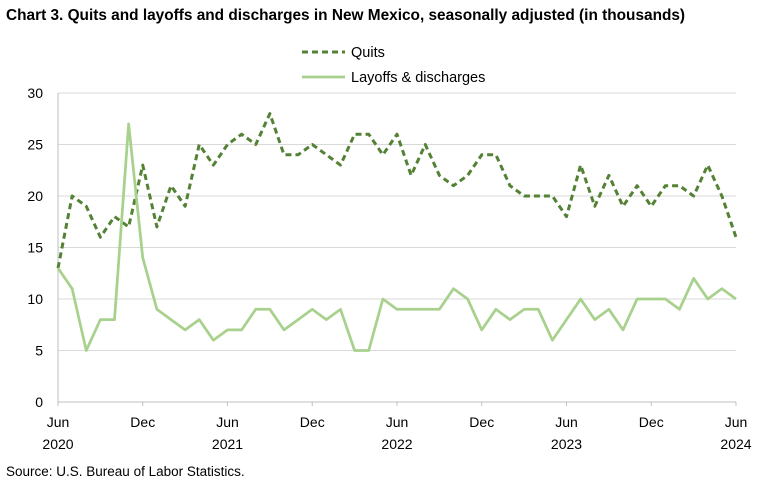  I want to click on y-tick-label: 0, so click(39, 402).